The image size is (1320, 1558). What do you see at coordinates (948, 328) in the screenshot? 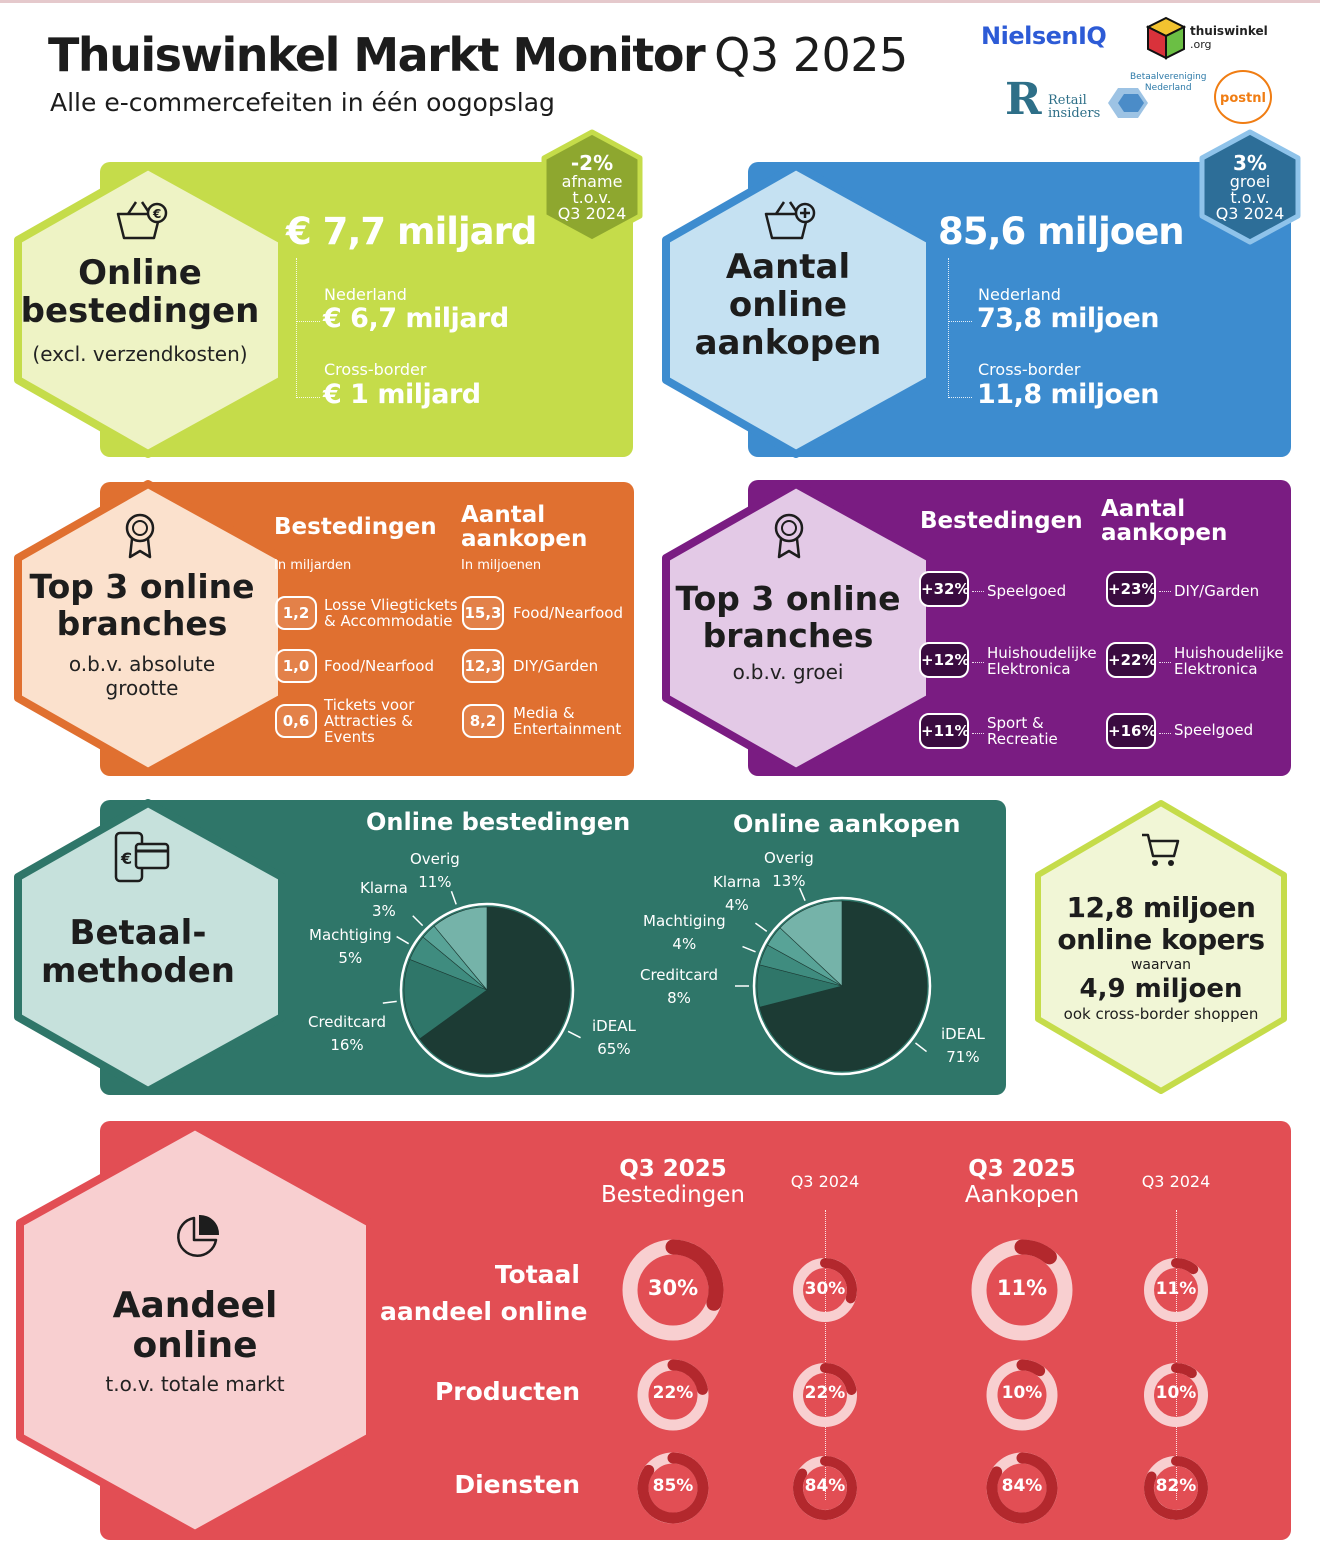
I see `purchases-connector-v` at bounding box center [948, 328].